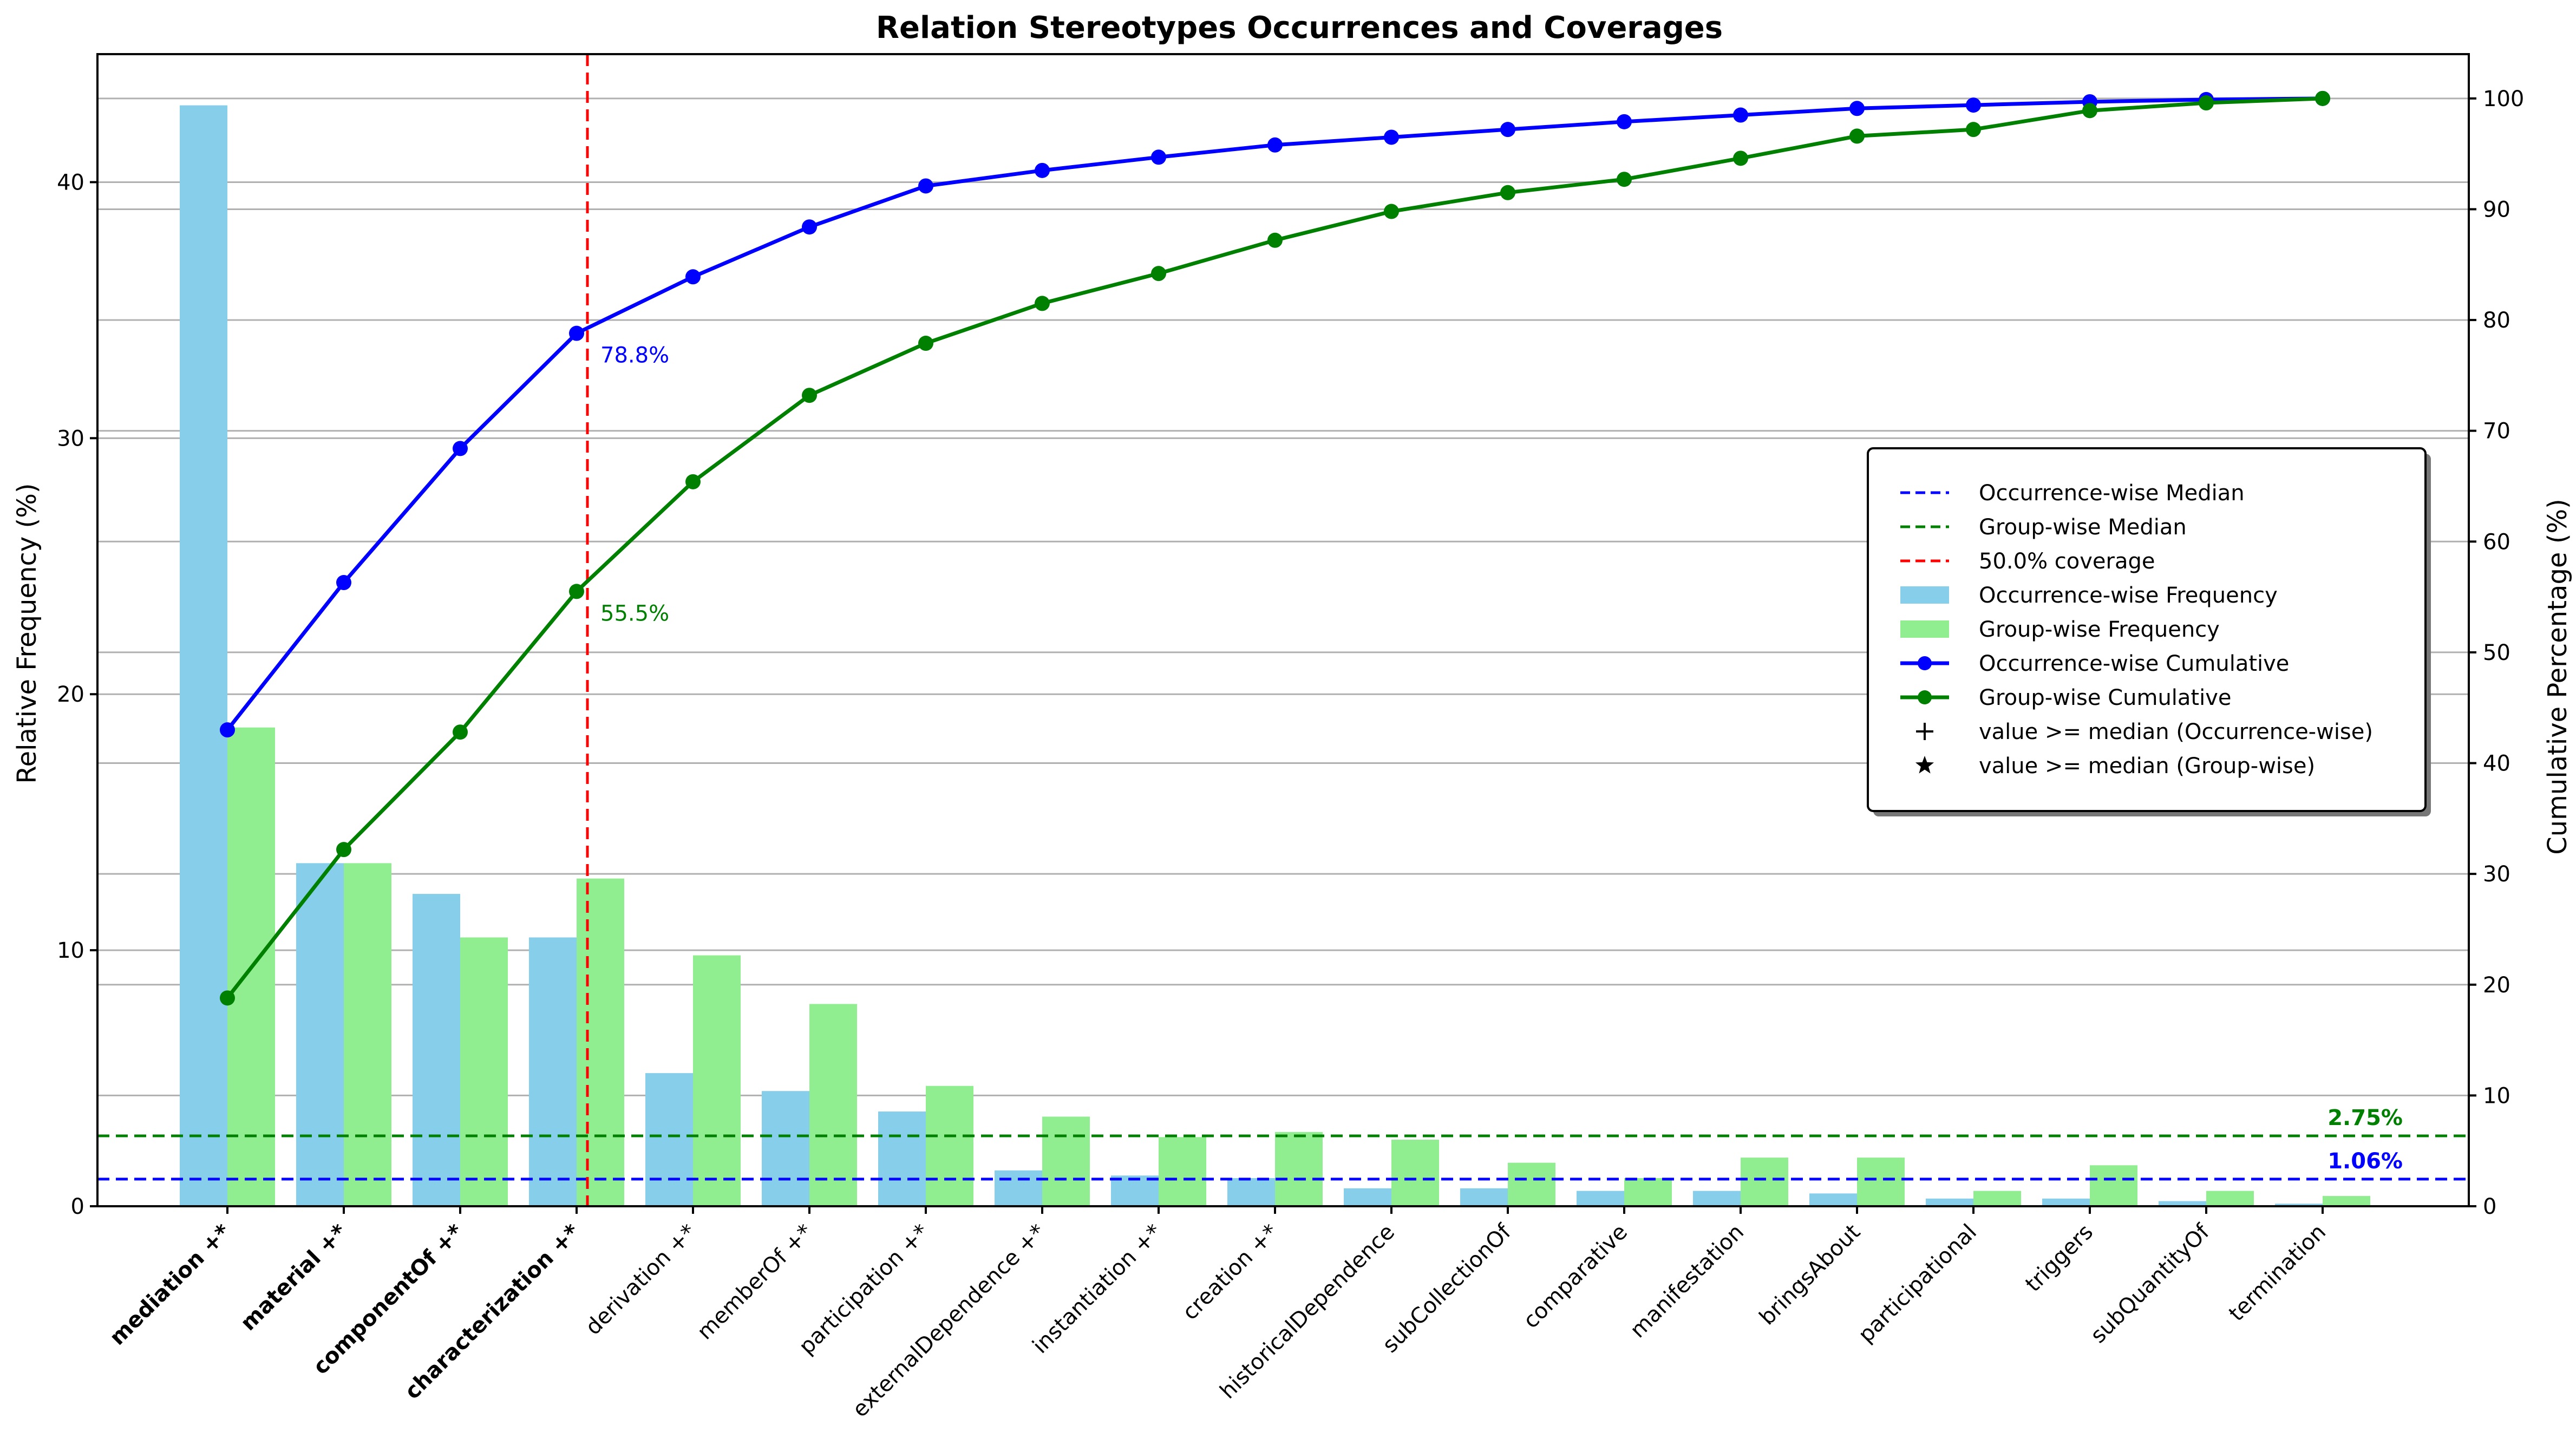 This screenshot has width=2576, height=1445. What do you see at coordinates (1925, 663) in the screenshot?
I see `legend-dot-swatch` at bounding box center [1925, 663].